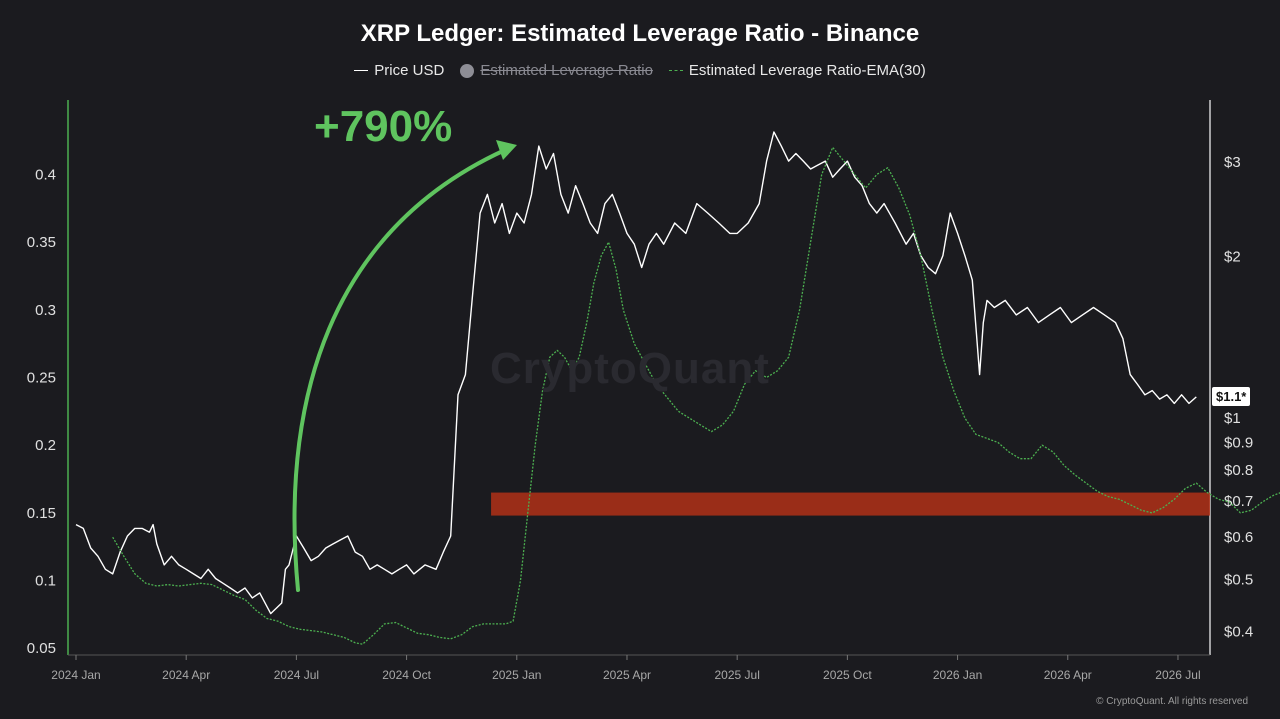  Describe the element at coordinates (361, 70) in the screenshot. I see `solid-line-icon` at that location.